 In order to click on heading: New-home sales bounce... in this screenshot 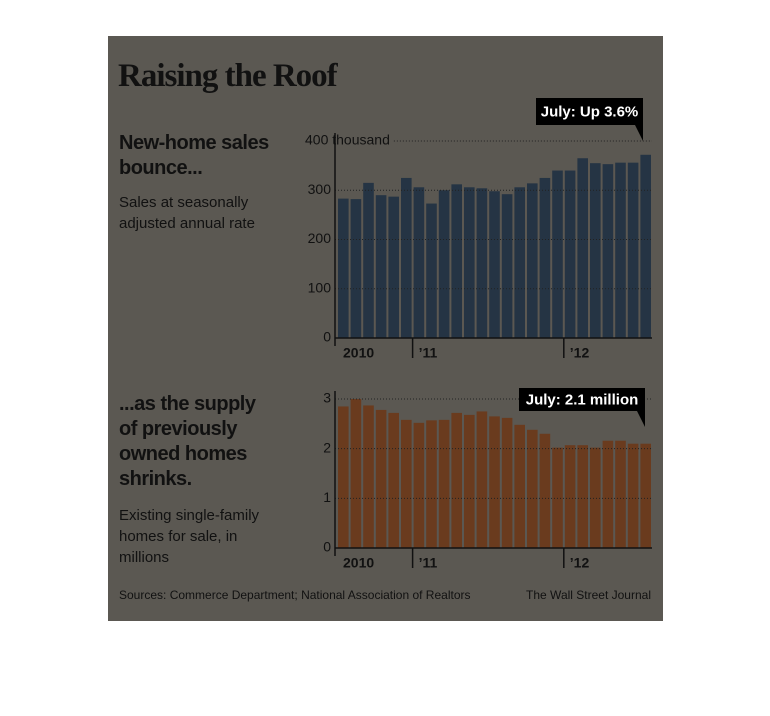, I will do `click(194, 155)`.